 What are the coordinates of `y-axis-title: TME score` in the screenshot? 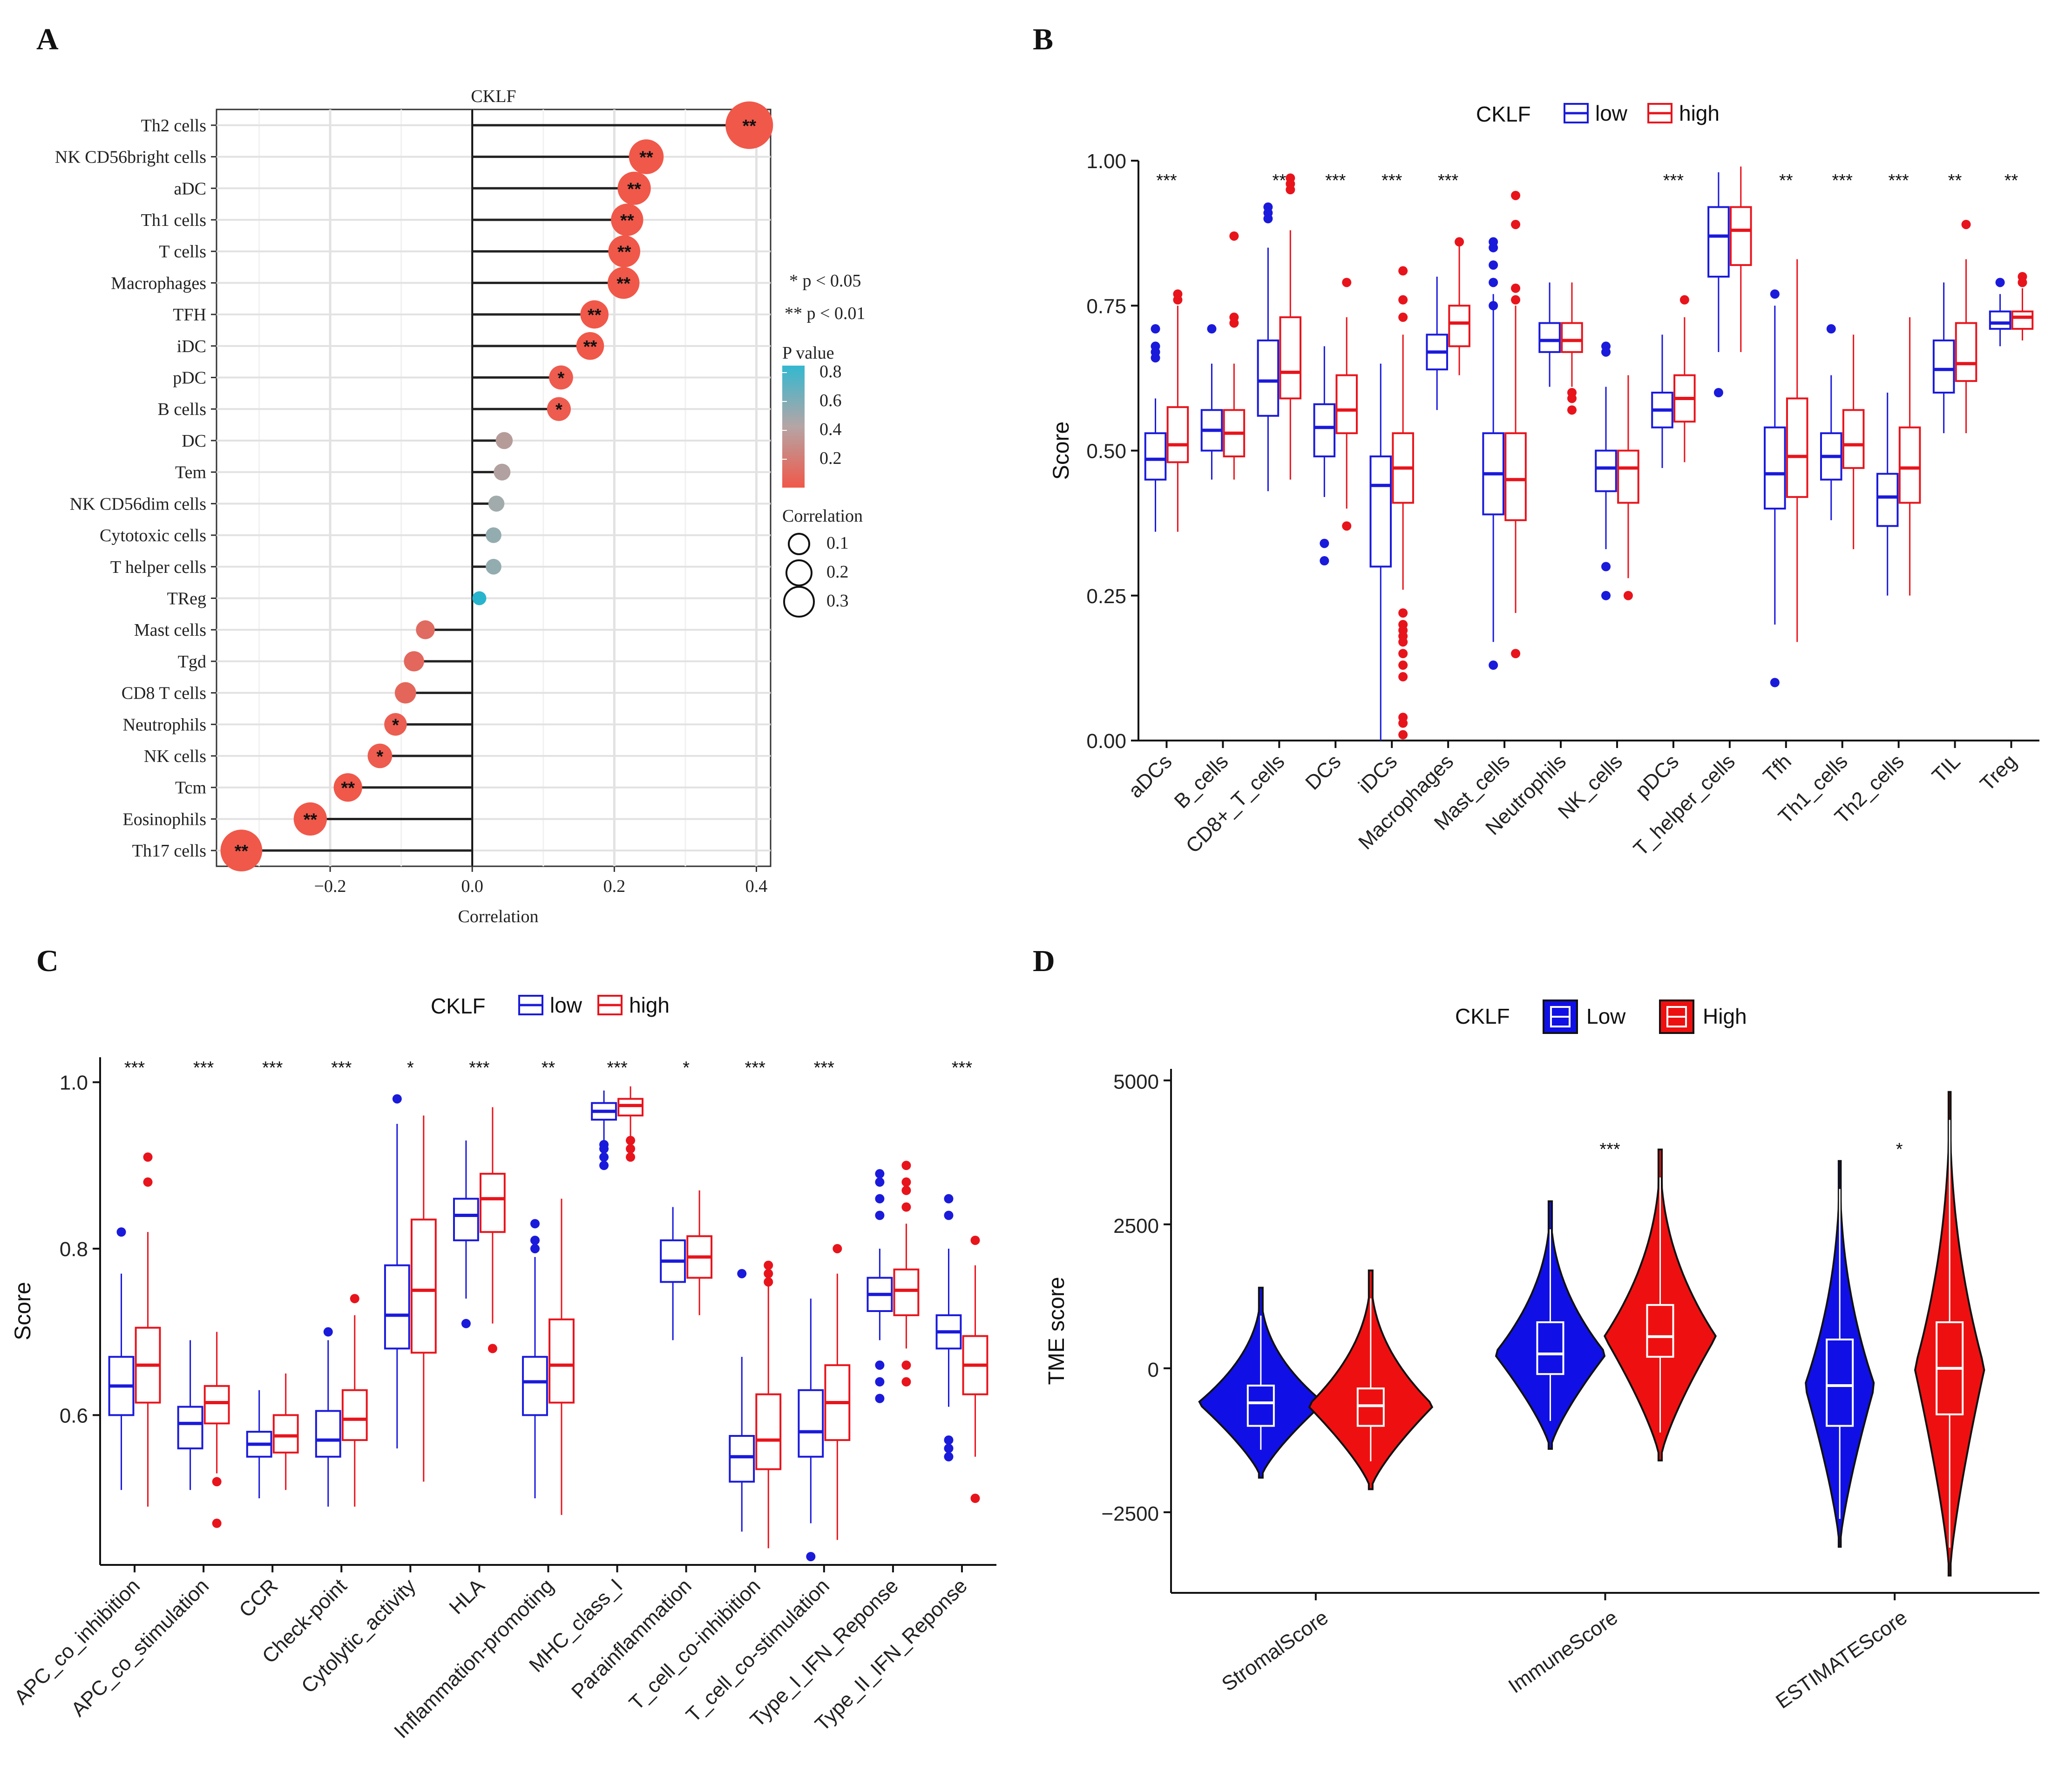 It's located at (1056, 1331).